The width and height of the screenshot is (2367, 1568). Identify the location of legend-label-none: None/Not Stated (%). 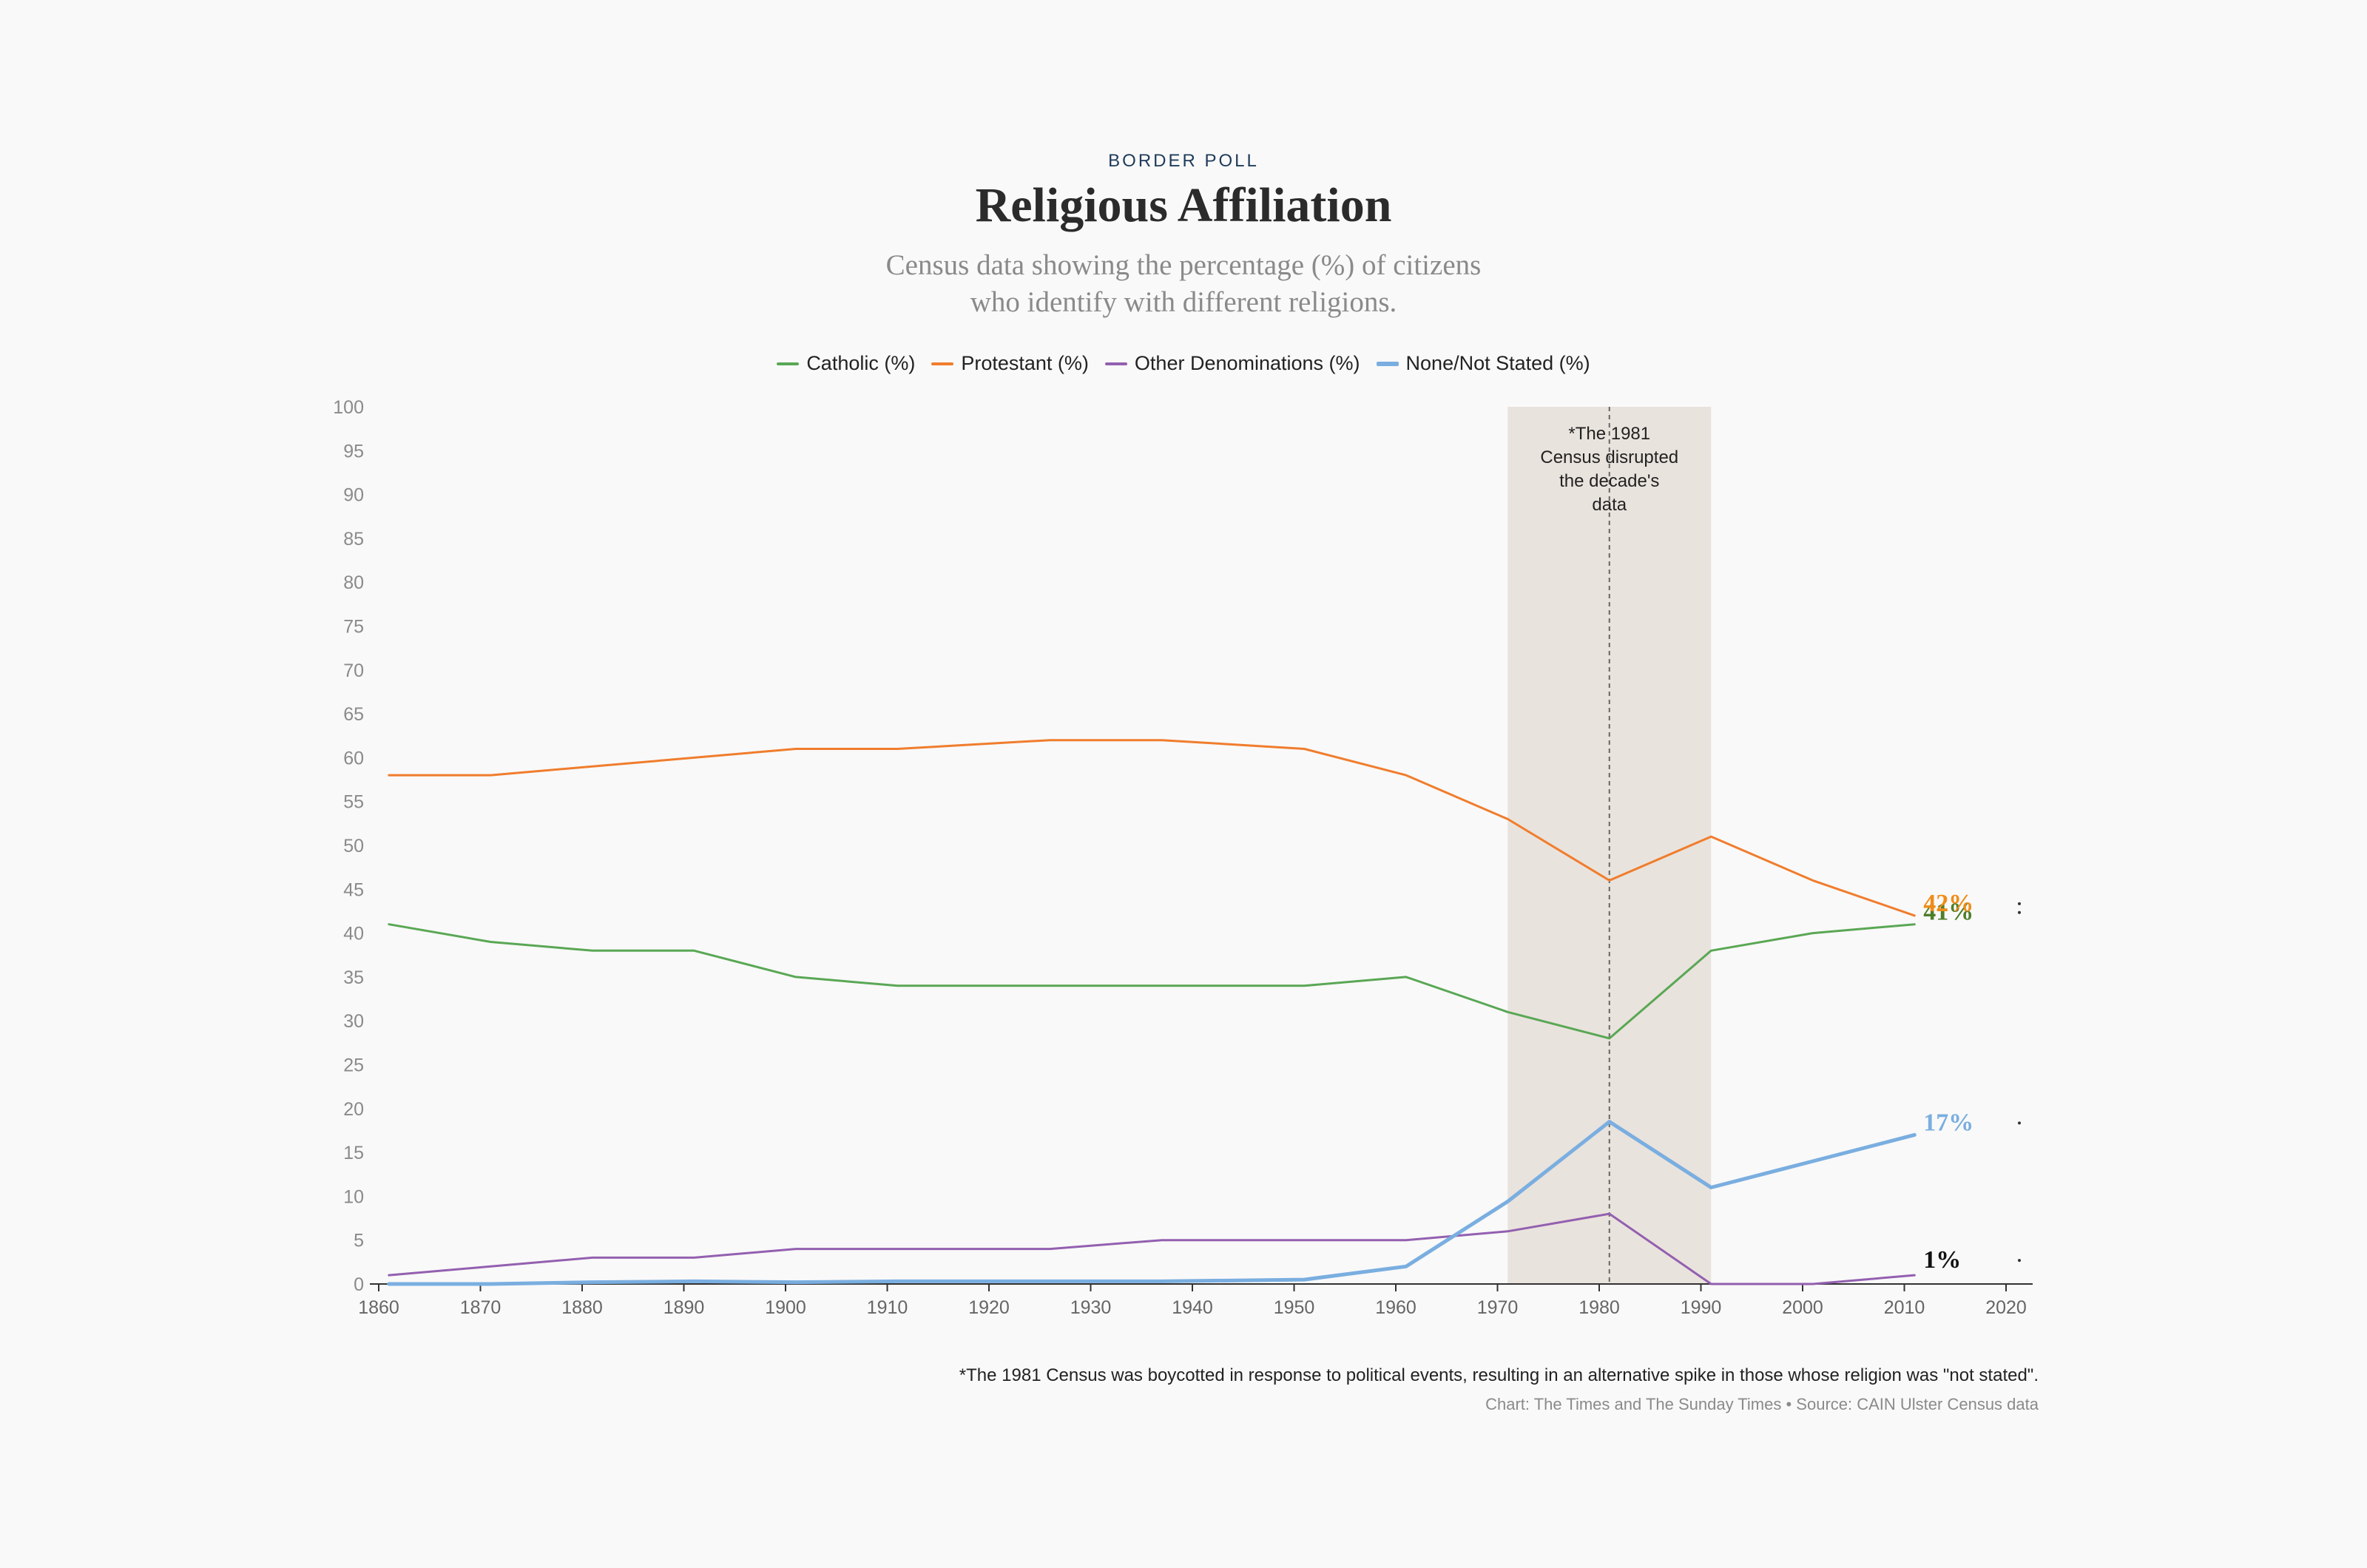
(1498, 363).